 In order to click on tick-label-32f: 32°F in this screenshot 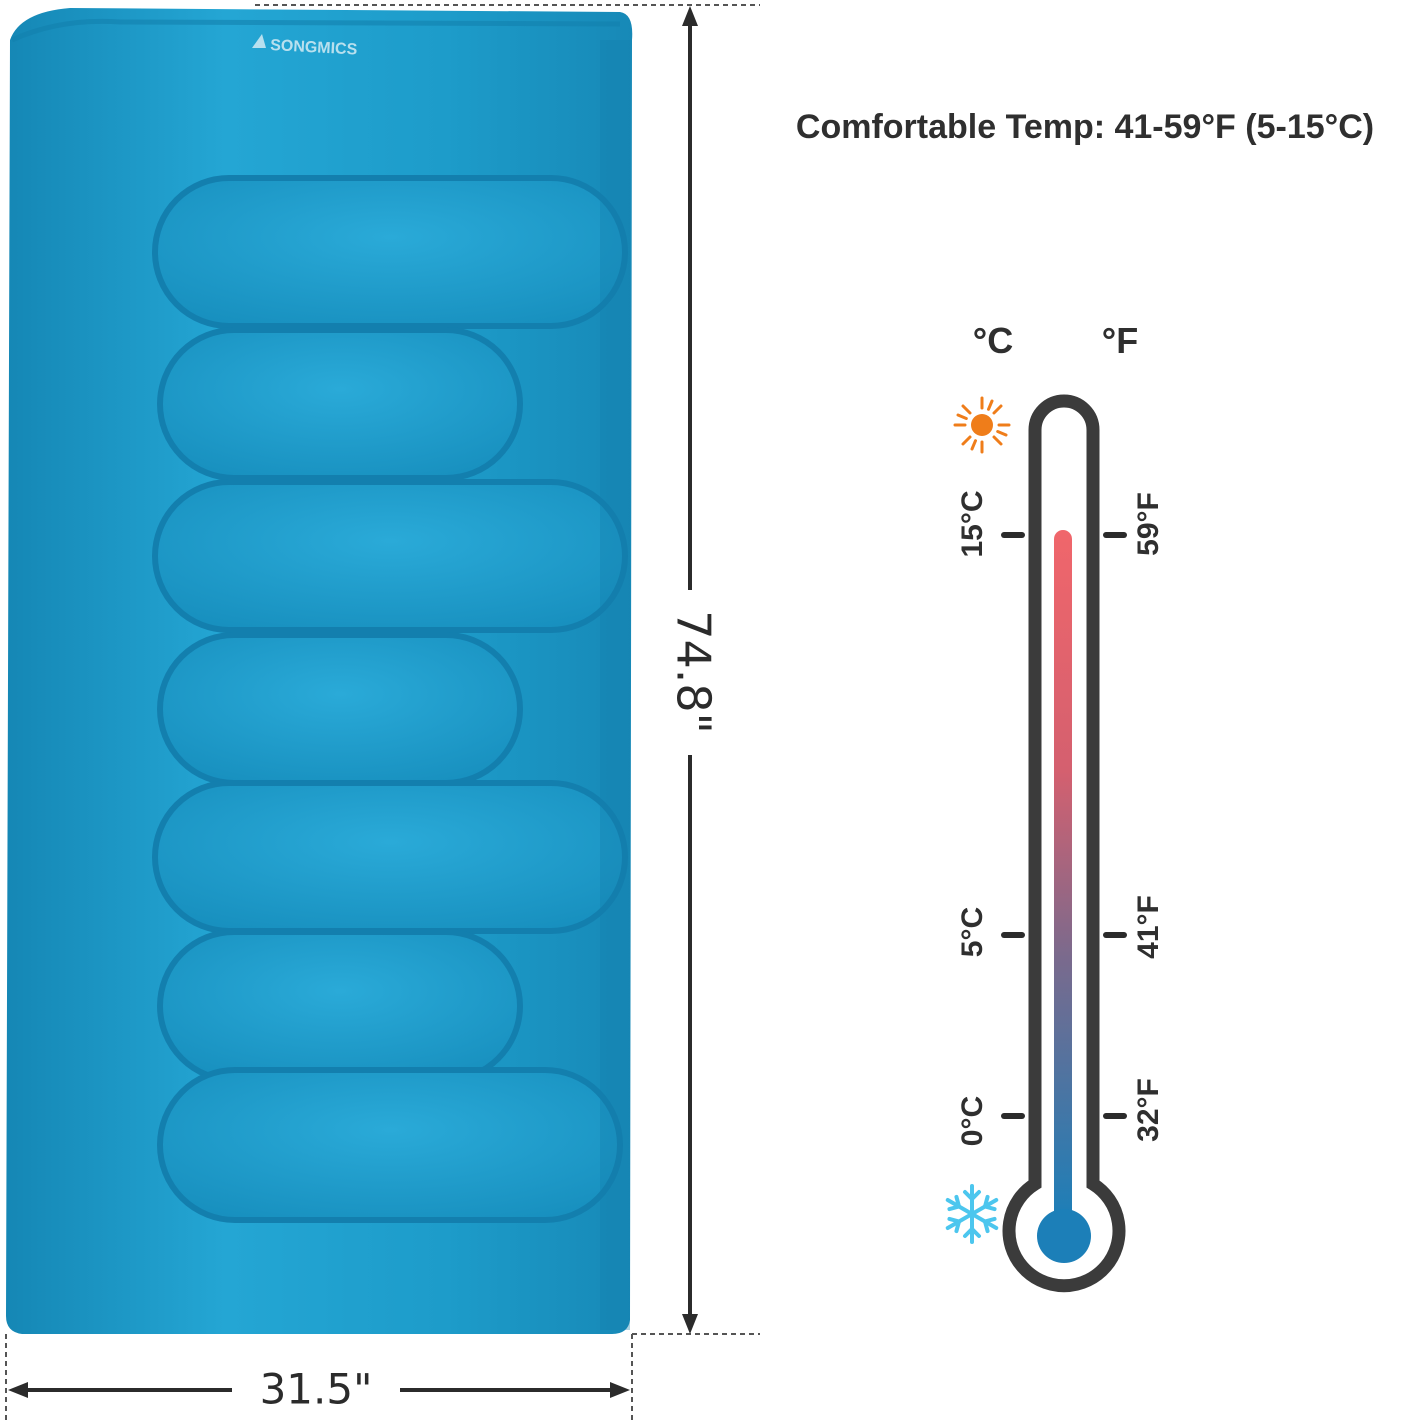, I will do `click(1148, 1110)`.